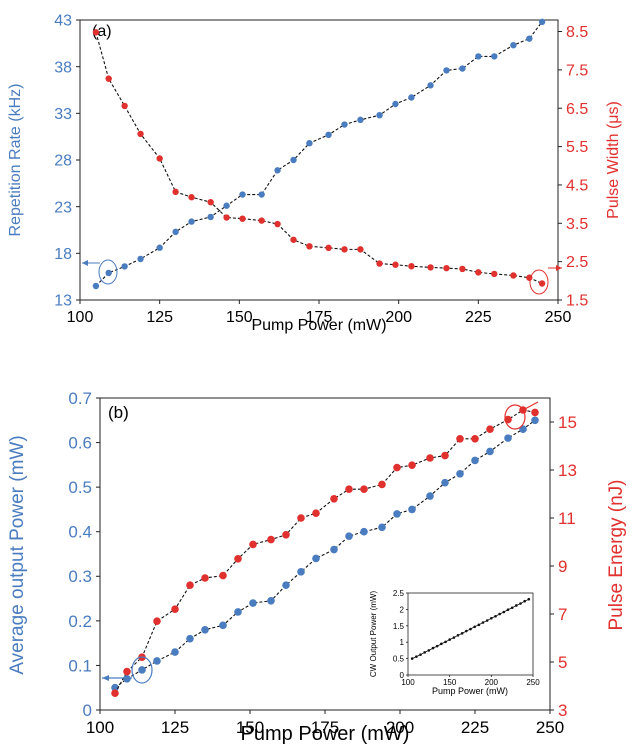 Image resolution: width=636 pixels, height=746 pixels. I want to click on inset-y-tick-label: 2, so click(402, 609).